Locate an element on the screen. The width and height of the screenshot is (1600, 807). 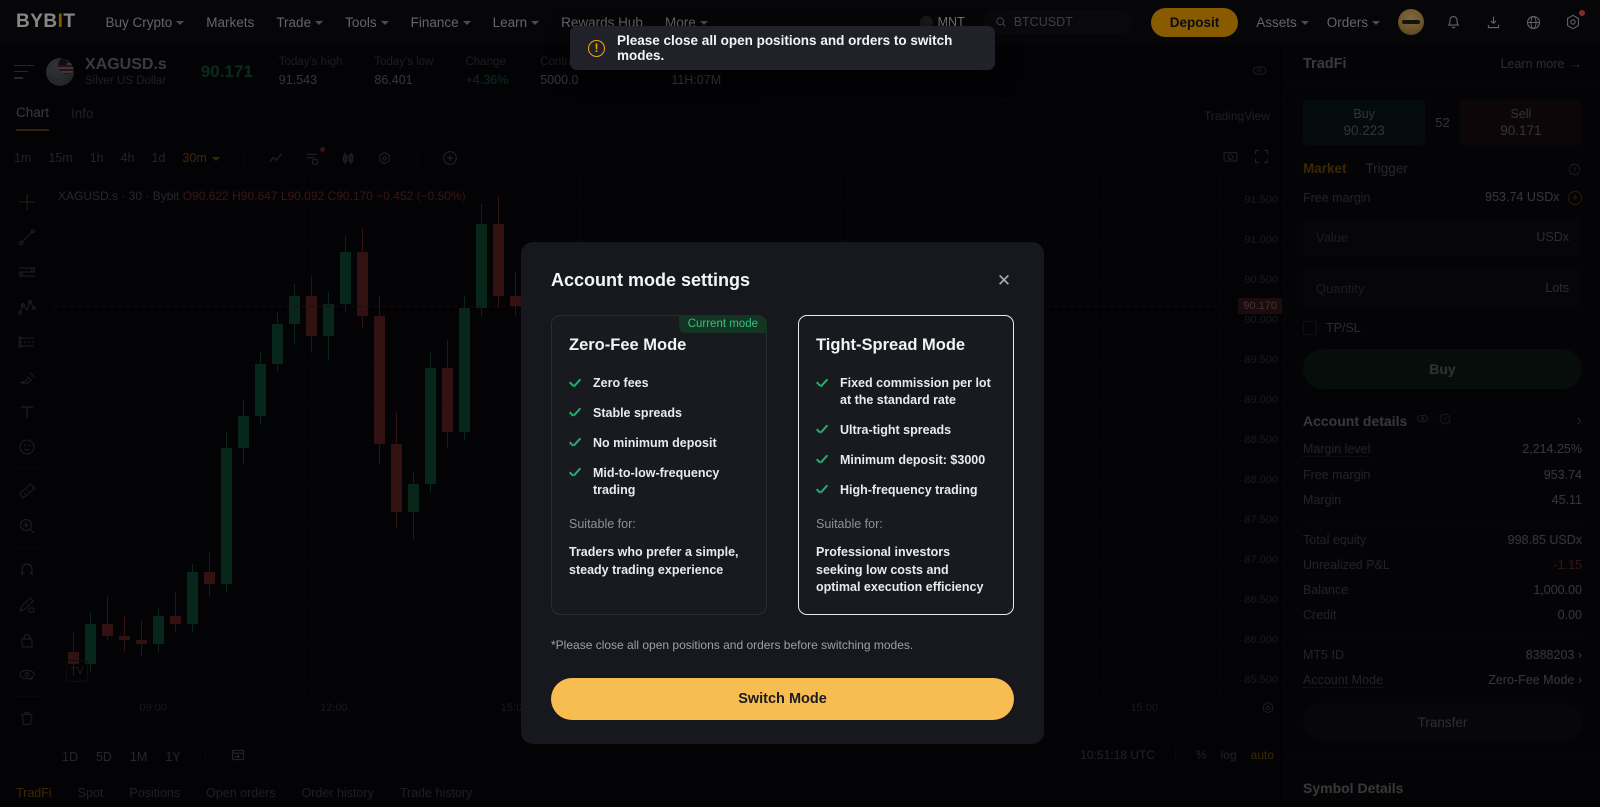
nav-item-rewards-hub: Rewards Hub is located at coordinates (602, 22).